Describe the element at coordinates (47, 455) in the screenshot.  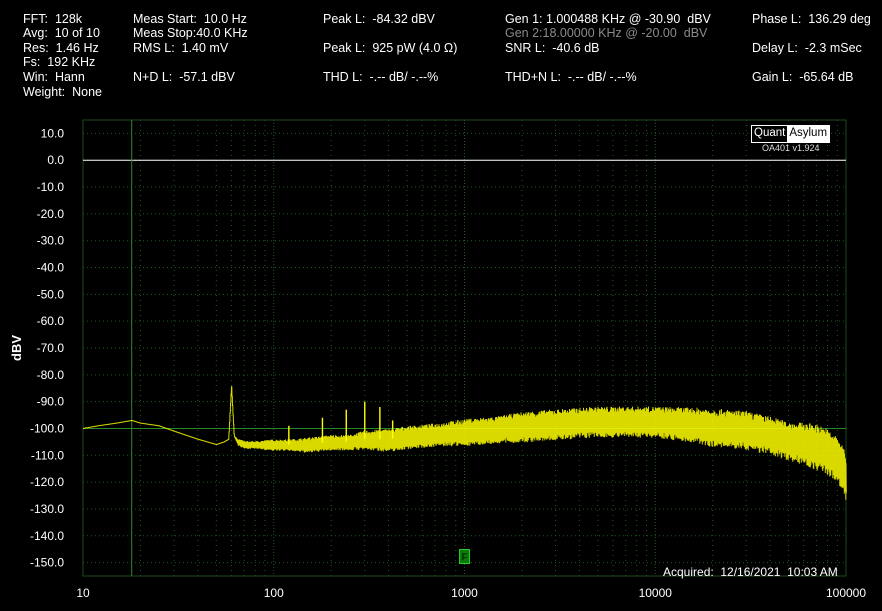
I see `y-tick-12: -110.0` at that location.